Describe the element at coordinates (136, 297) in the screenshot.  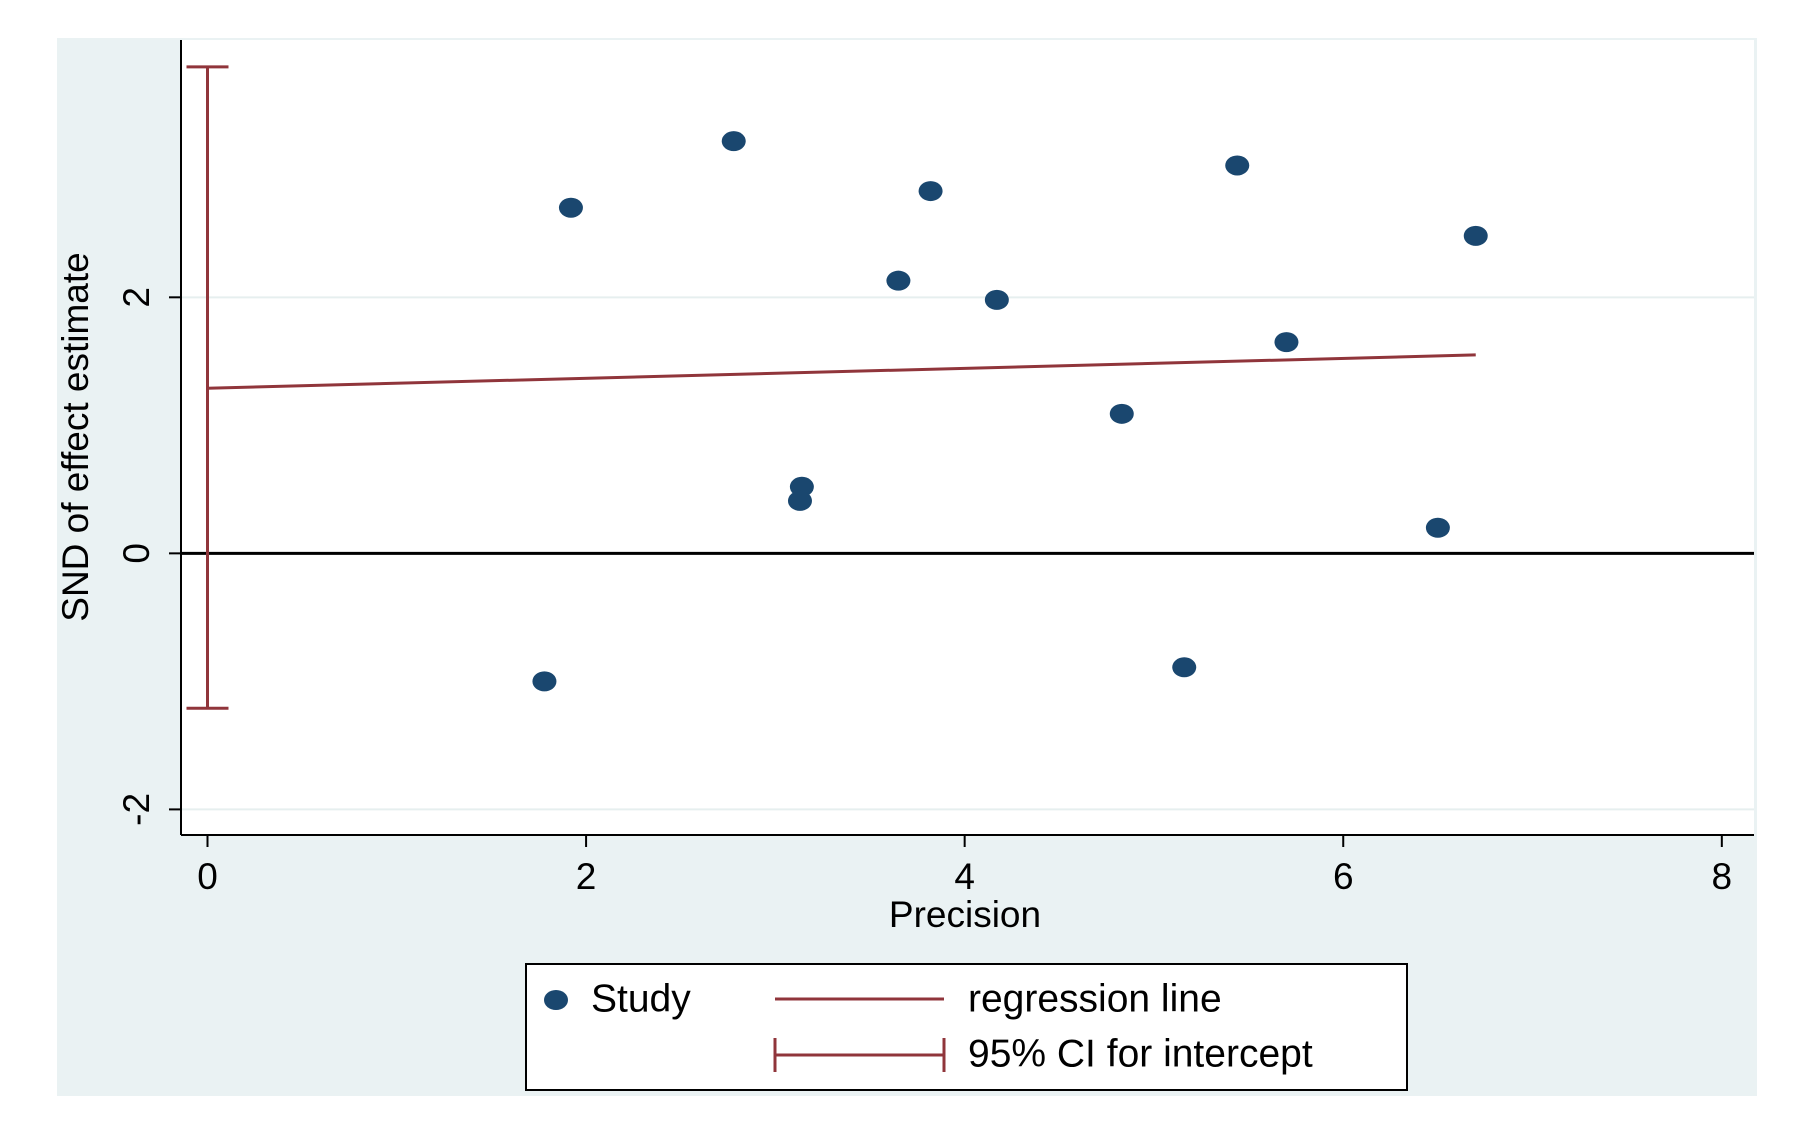
I see `y-tick-label: 2` at that location.